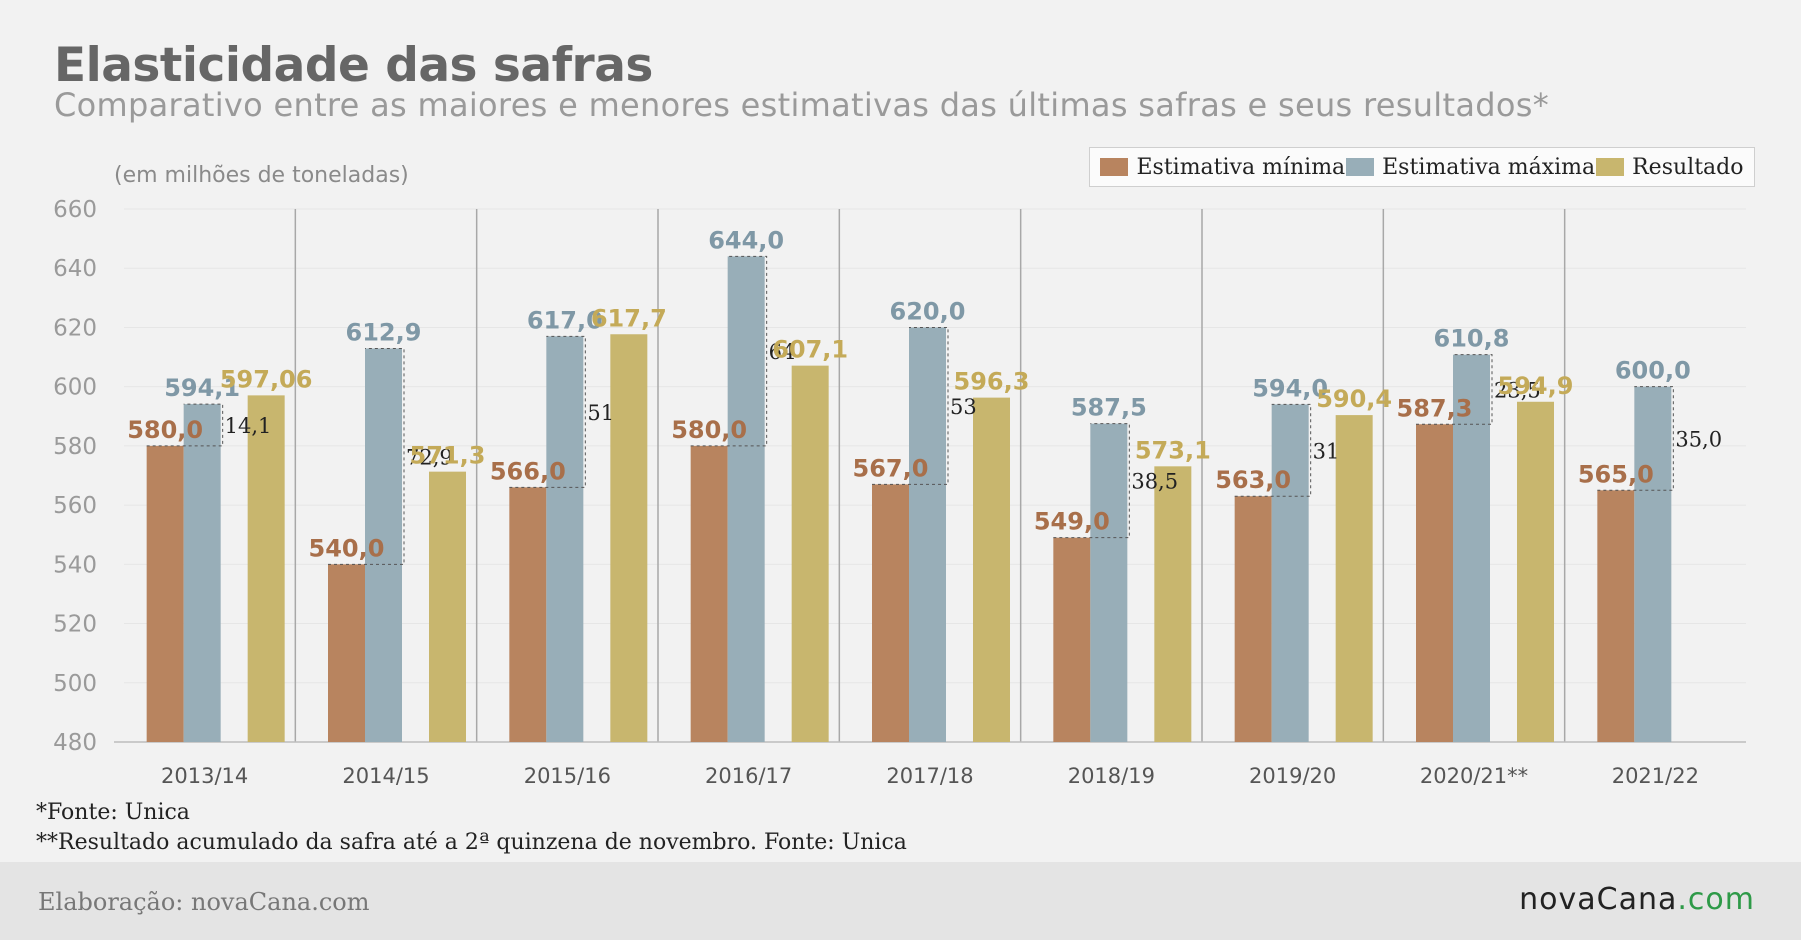 The height and width of the screenshot is (940, 1801). What do you see at coordinates (1517, 390) in the screenshot?
I see `difference-label: 23,5` at bounding box center [1517, 390].